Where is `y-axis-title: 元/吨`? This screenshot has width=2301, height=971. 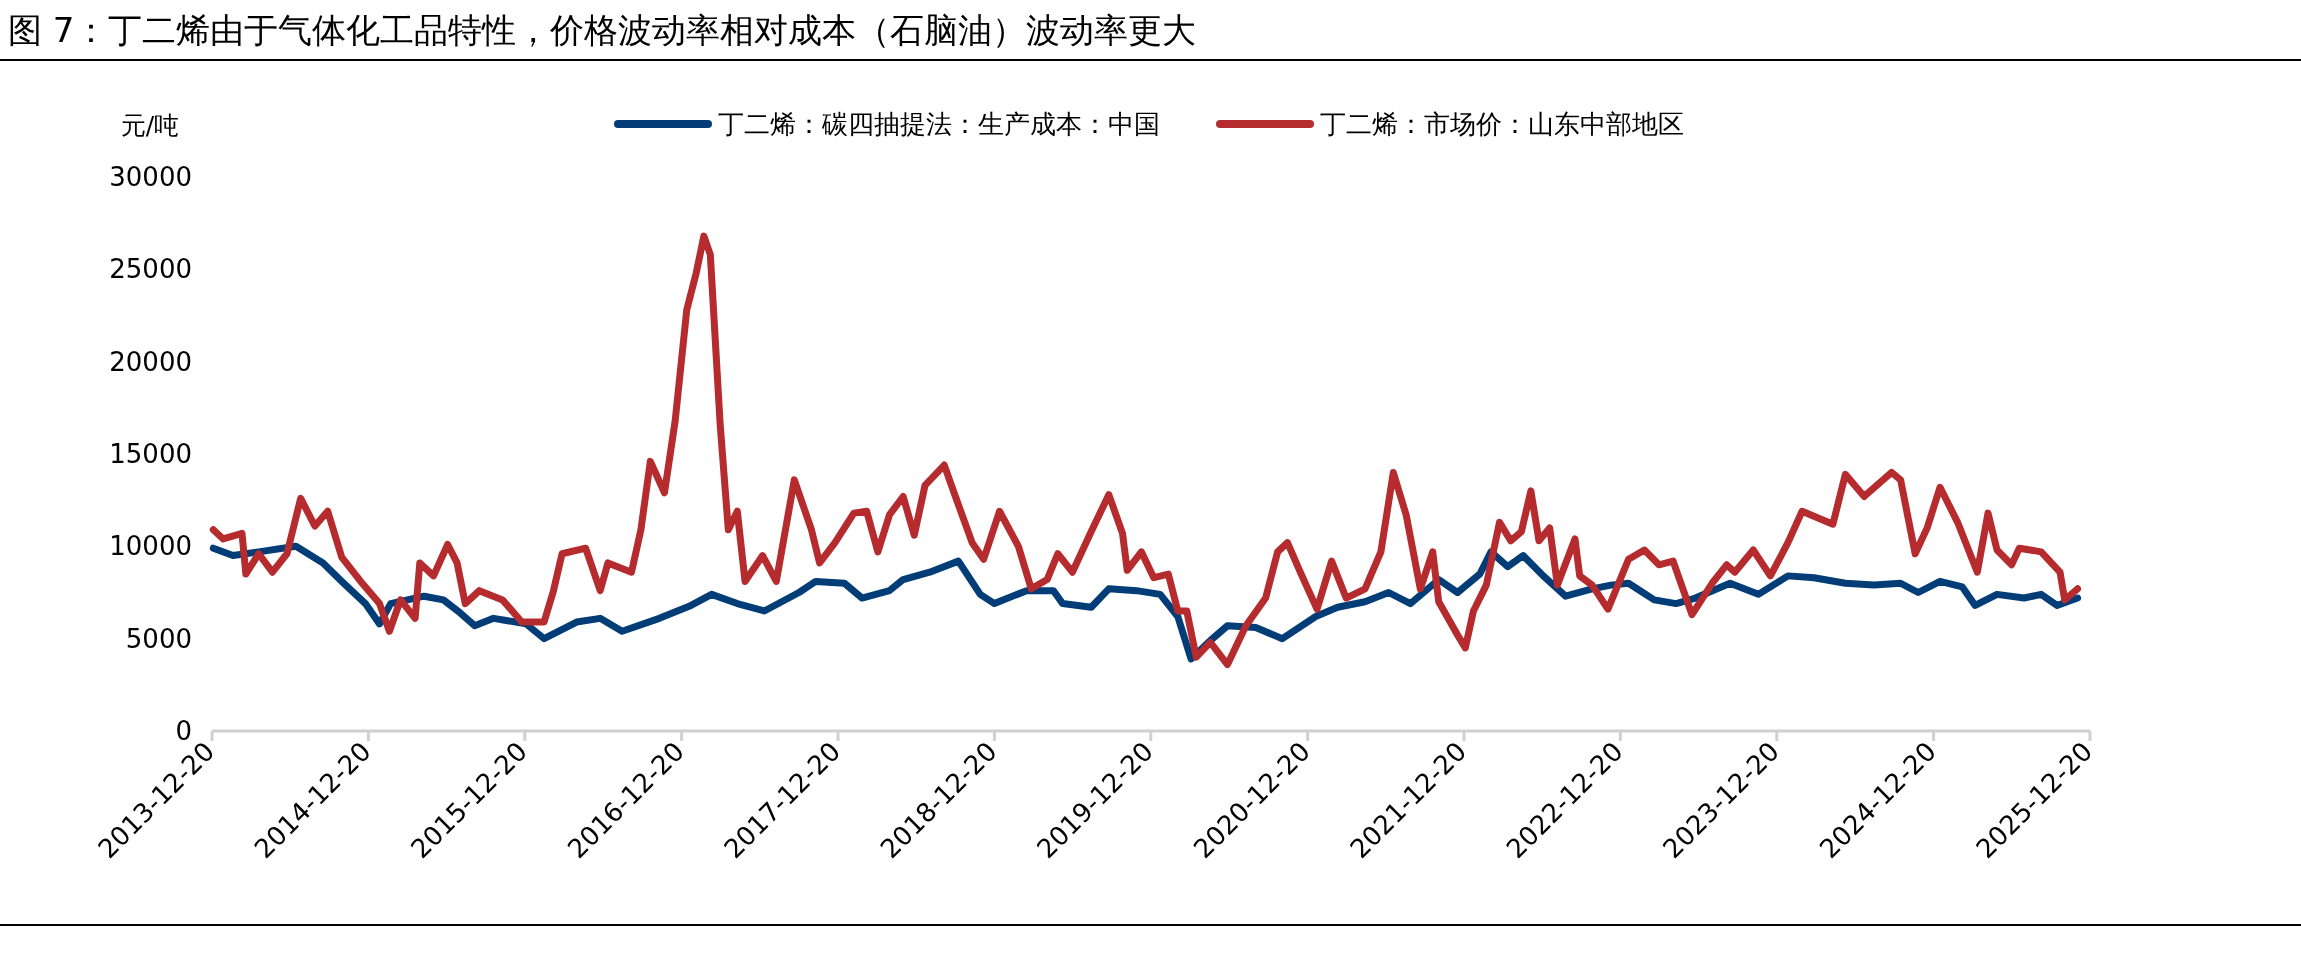
y-axis-title: 元/吨 is located at coordinates (150, 125).